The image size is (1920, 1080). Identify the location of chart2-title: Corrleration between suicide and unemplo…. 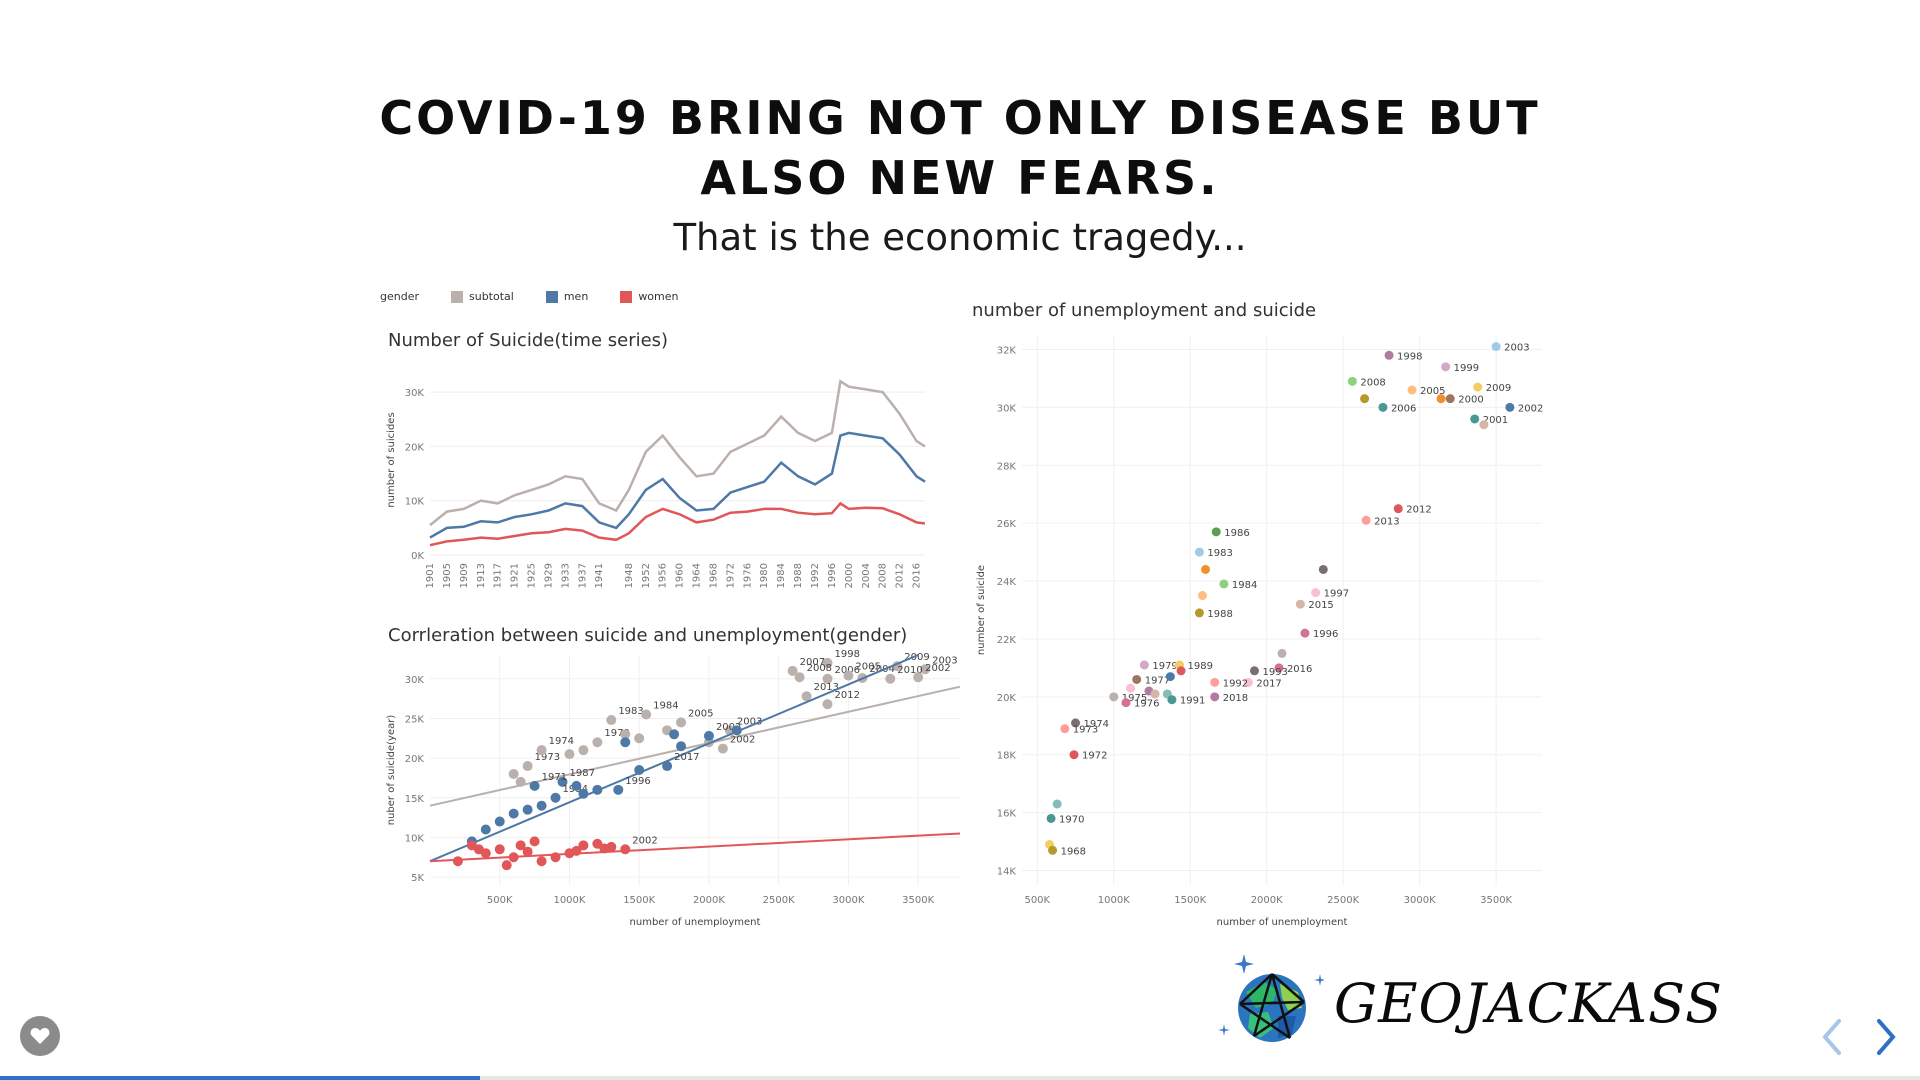
(648, 635).